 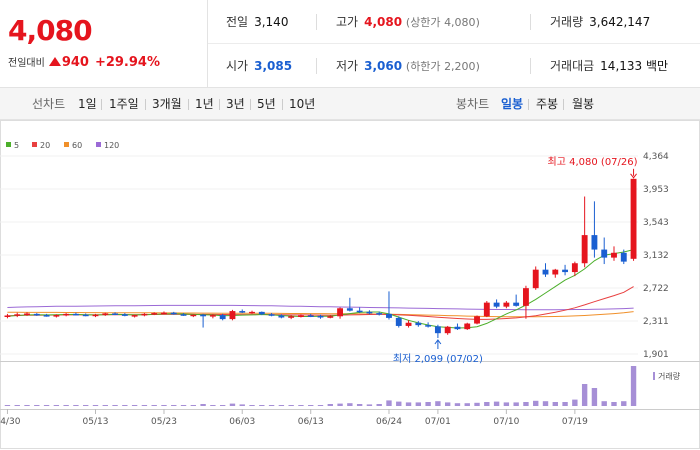 I want to click on period-10y-button: 10년, so click(x=302, y=104).